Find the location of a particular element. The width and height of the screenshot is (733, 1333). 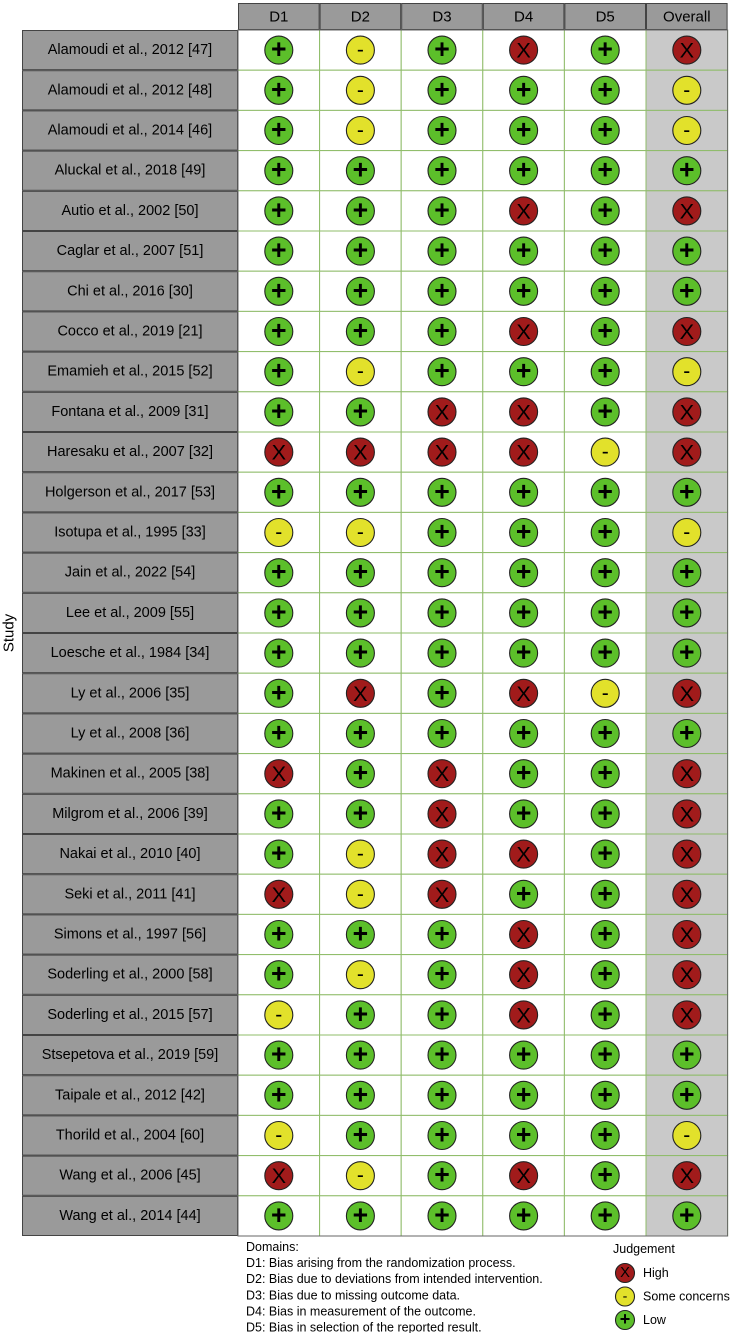

y-axis-label: Study is located at coordinates (9, 632).